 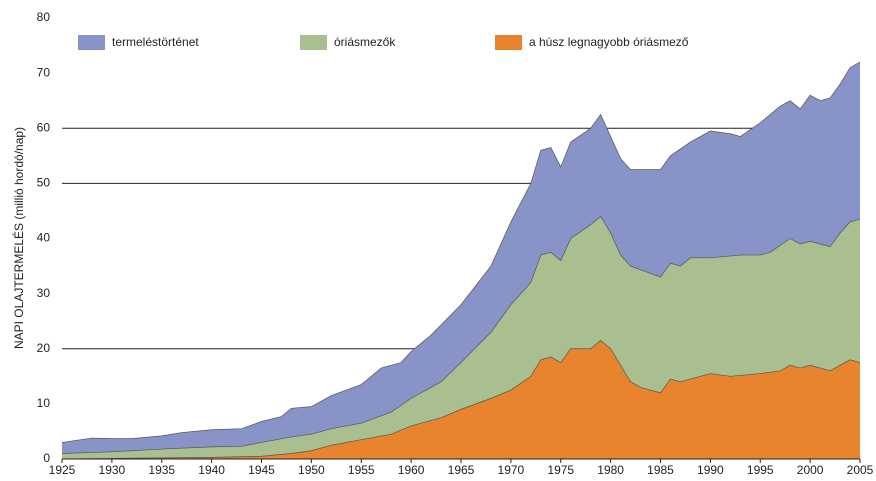 What do you see at coordinates (44, 238) in the screenshot?
I see `y-tick-label: 40` at bounding box center [44, 238].